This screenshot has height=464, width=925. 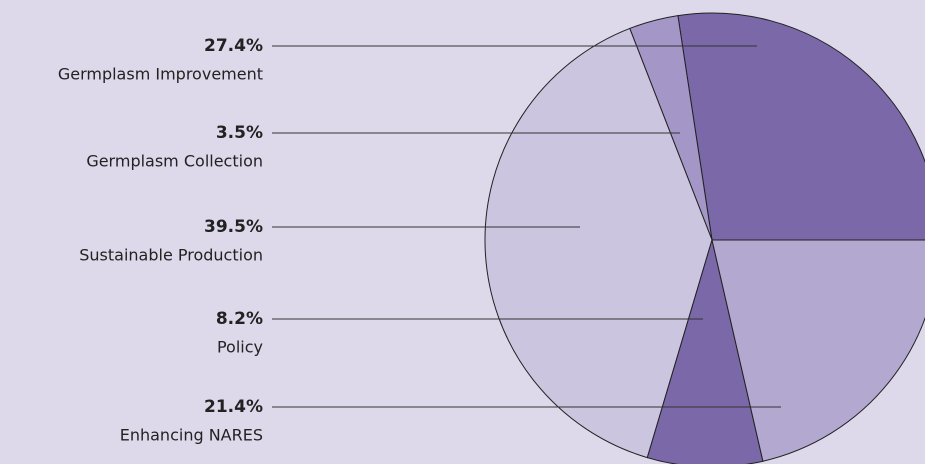 I want to click on category-label: Sustainable Production, so click(x=171, y=255).